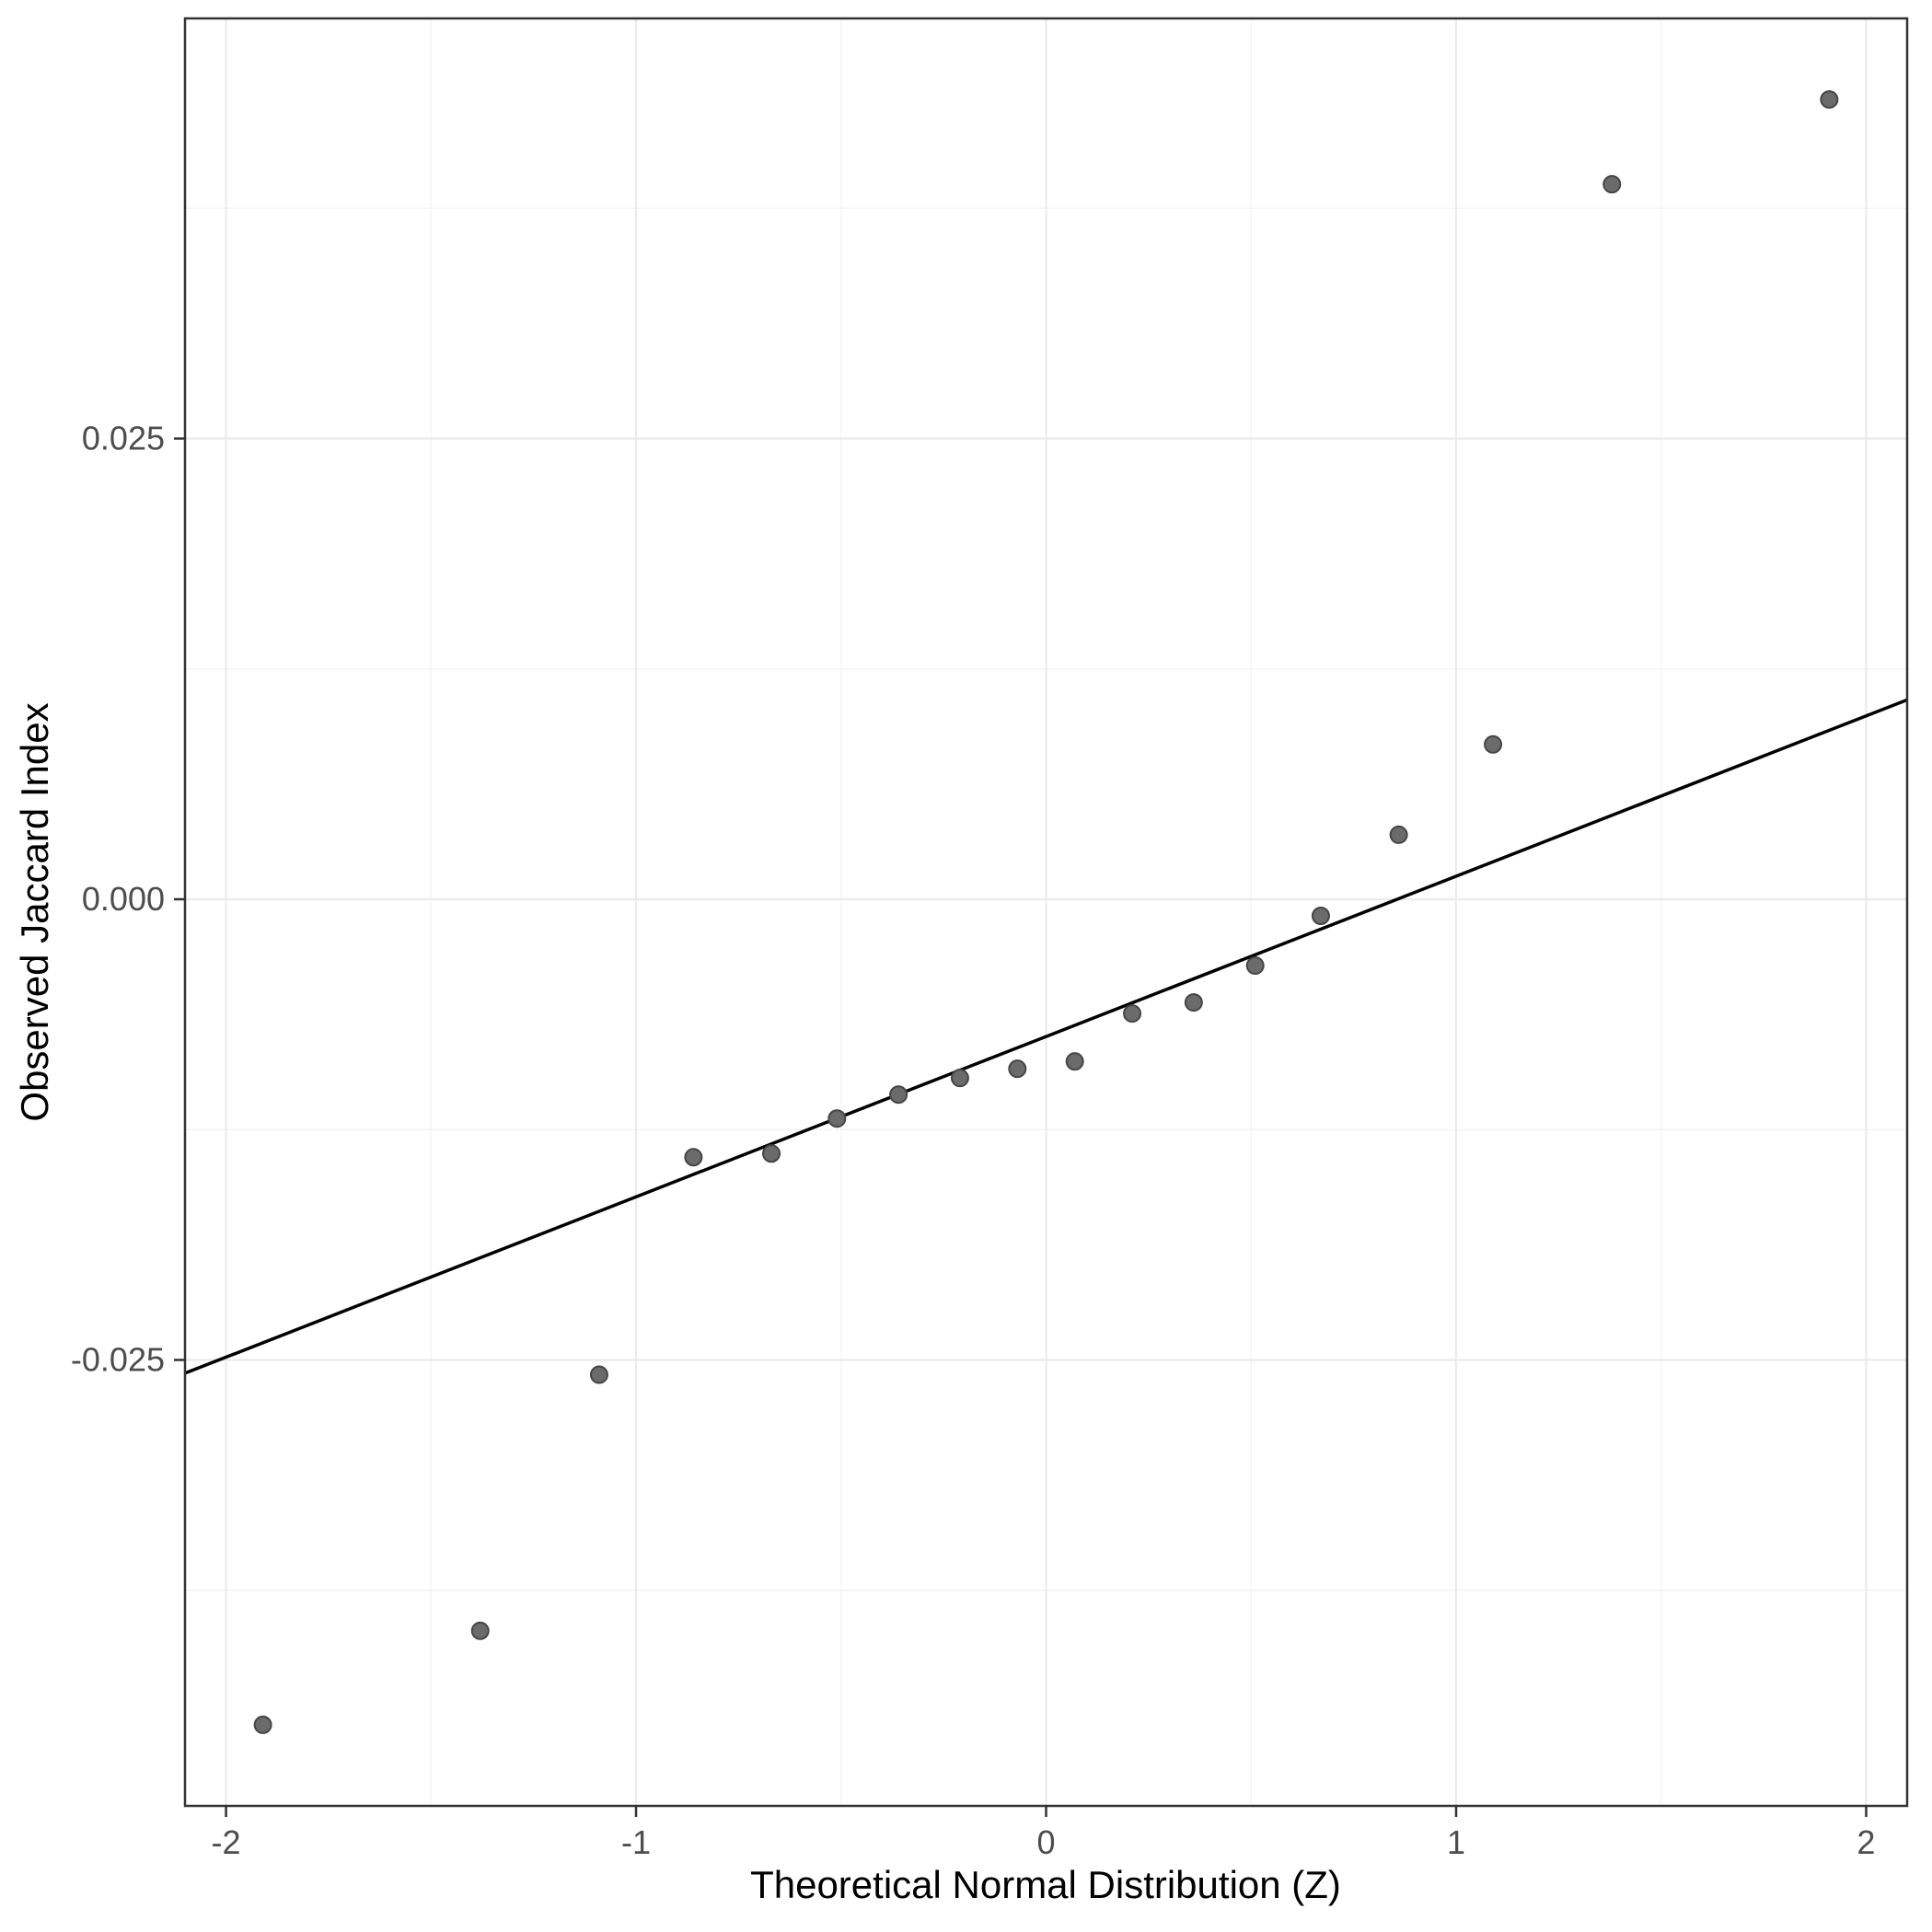  Describe the element at coordinates (1046, 1885) in the screenshot. I see `x-axis-title: Theoretical Normal Distribution (Z)` at that location.